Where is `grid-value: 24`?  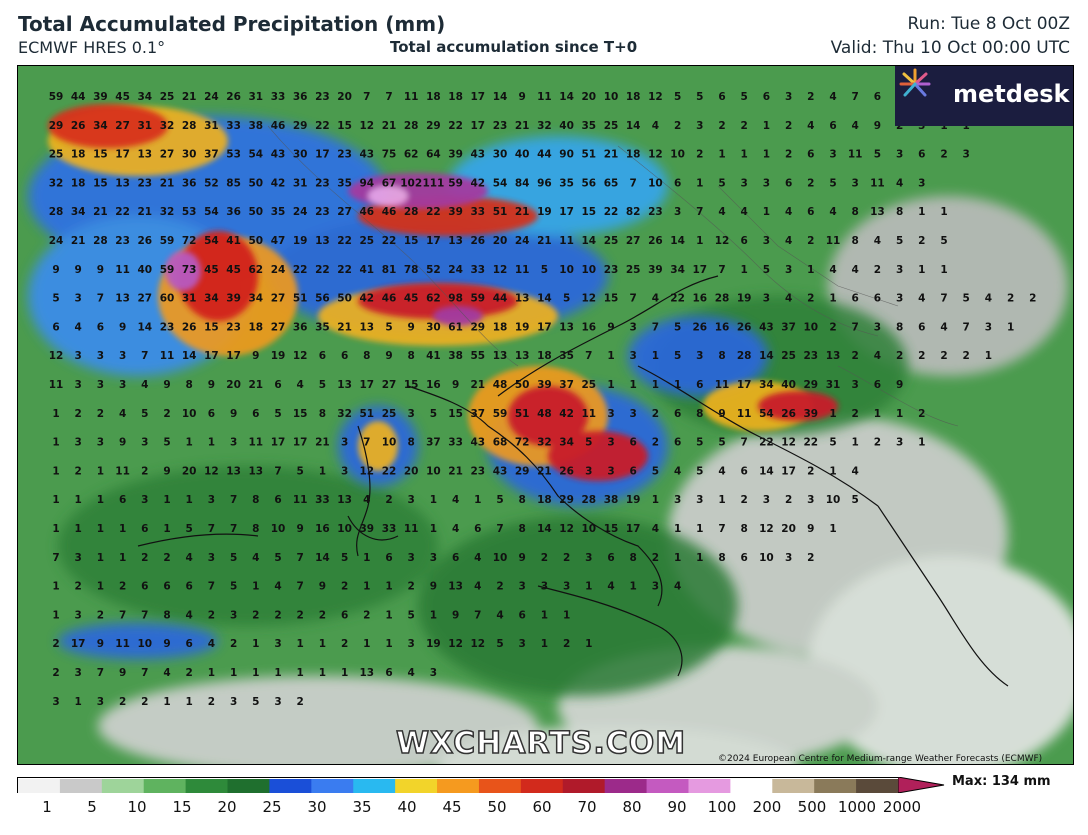 grid-value: 24 is located at coordinates (278, 270).